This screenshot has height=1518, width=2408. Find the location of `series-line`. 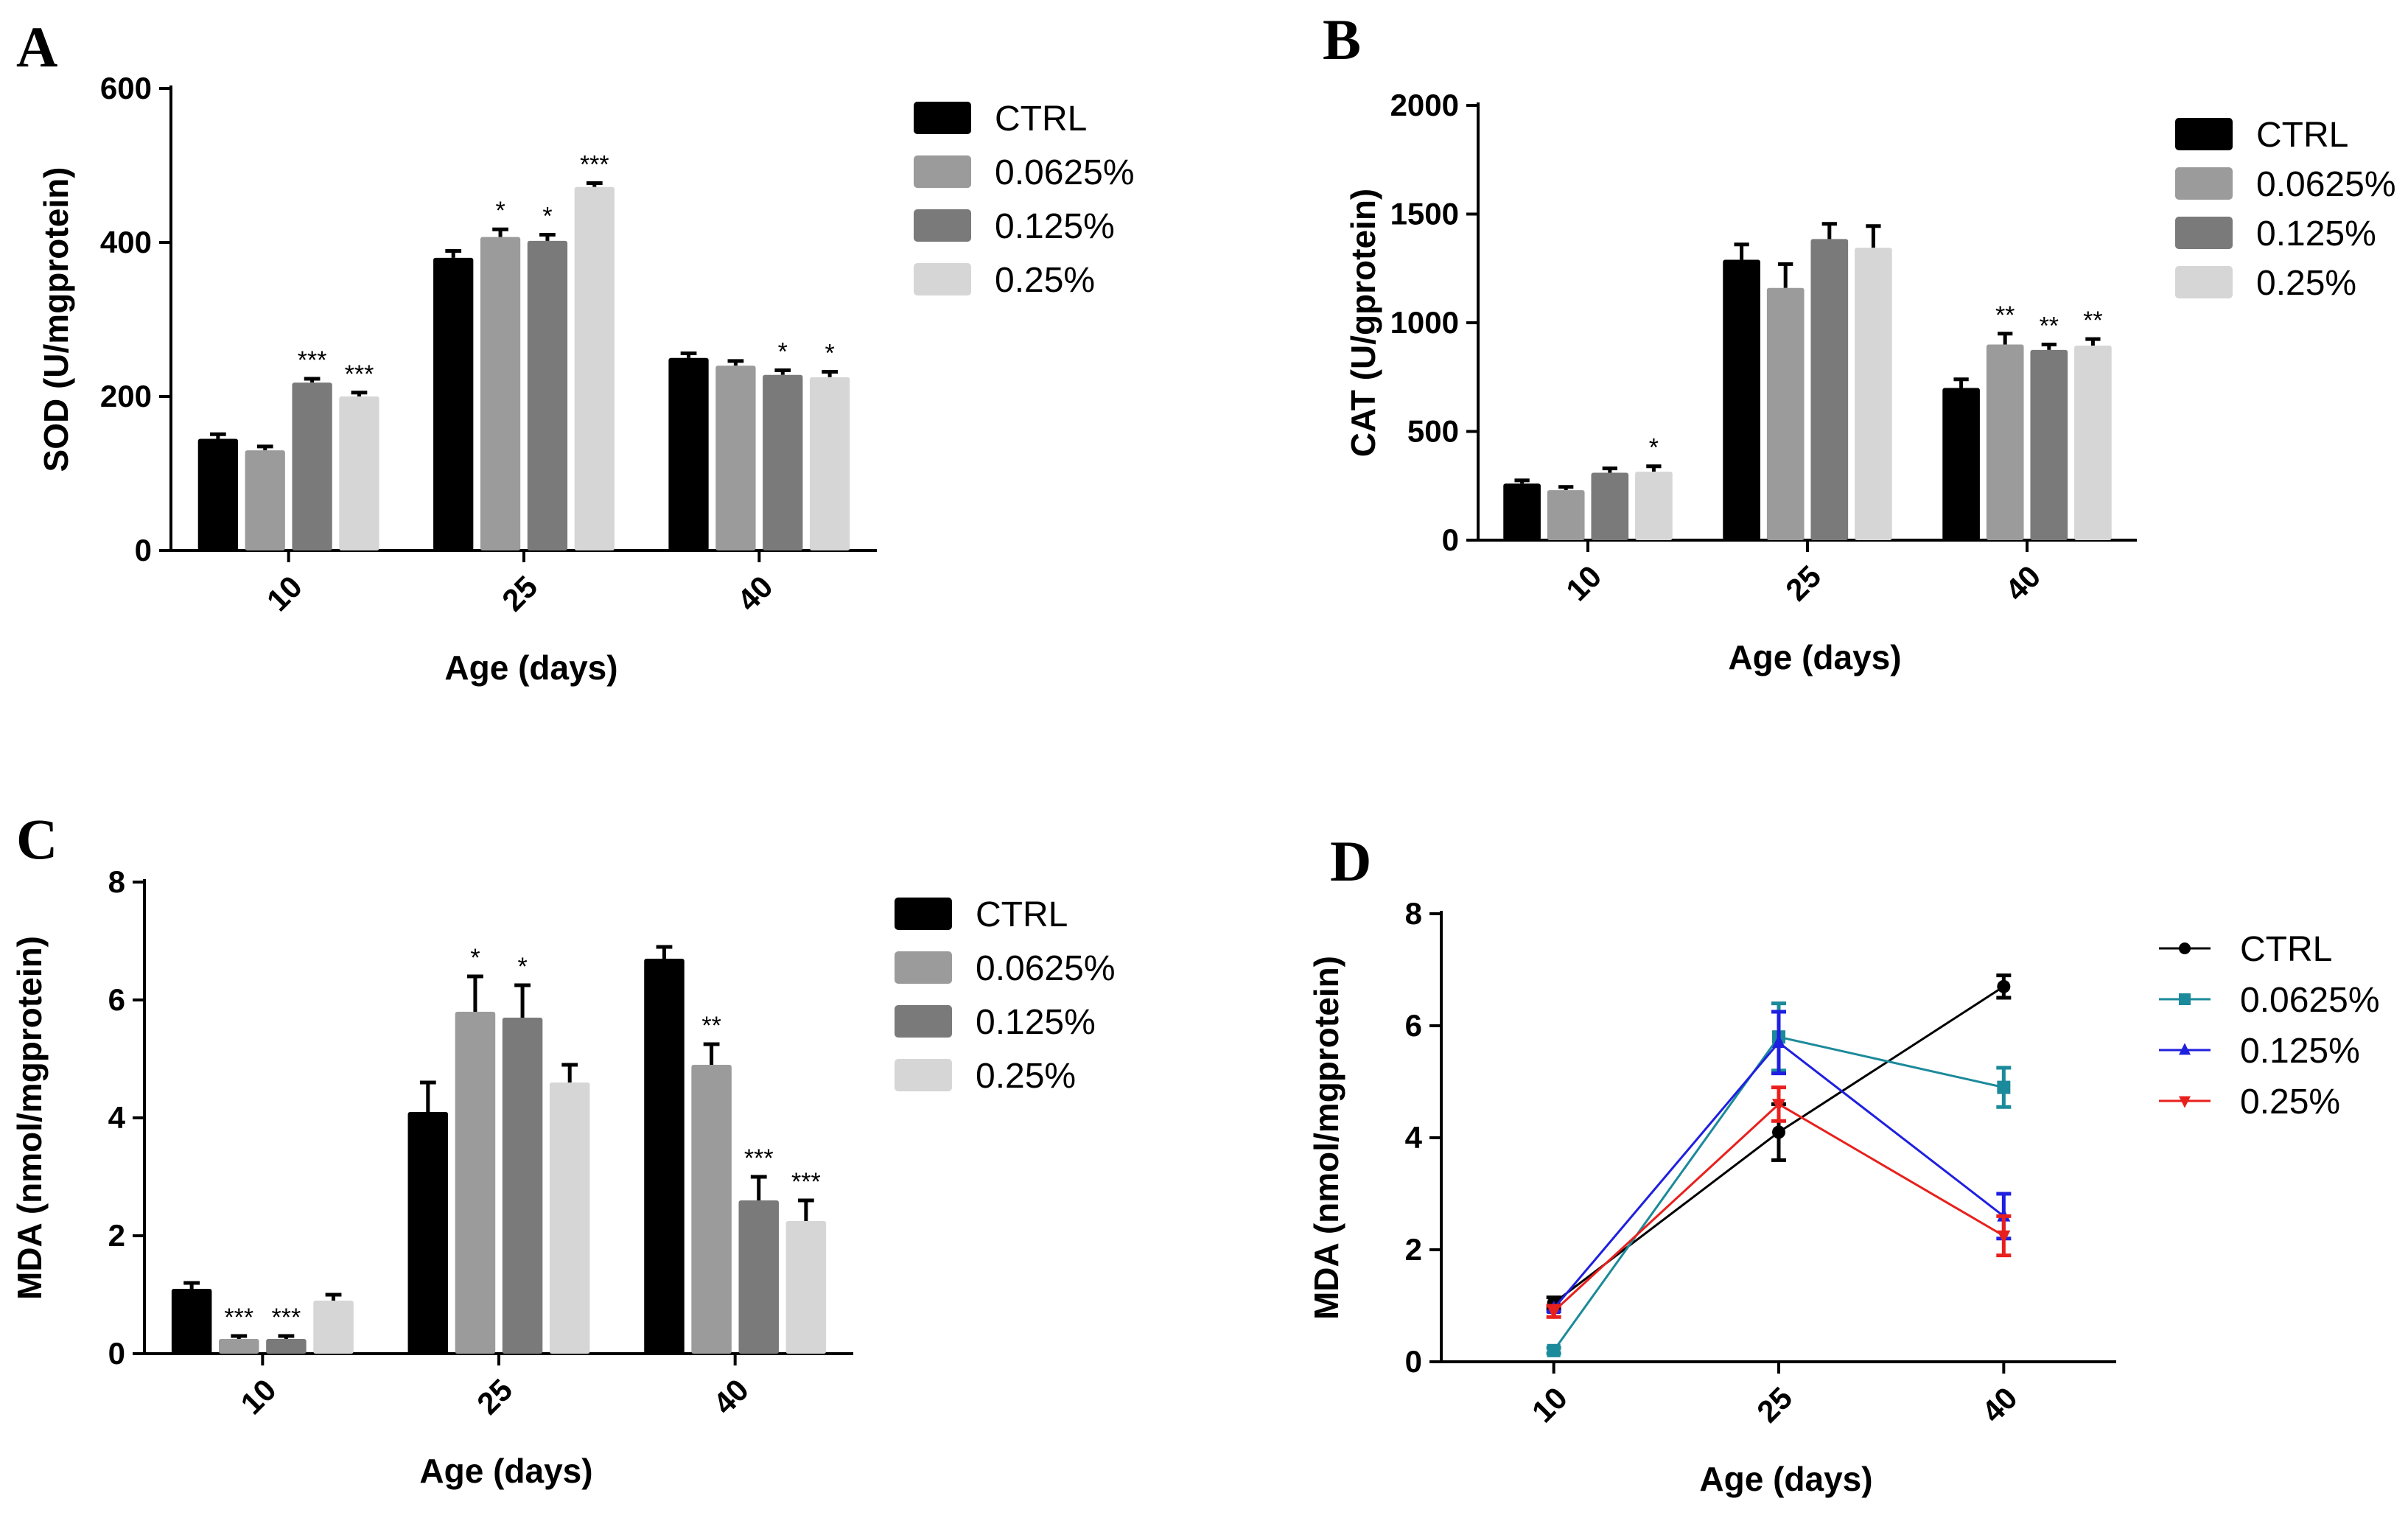

series-line is located at coordinates (1779, 1174).